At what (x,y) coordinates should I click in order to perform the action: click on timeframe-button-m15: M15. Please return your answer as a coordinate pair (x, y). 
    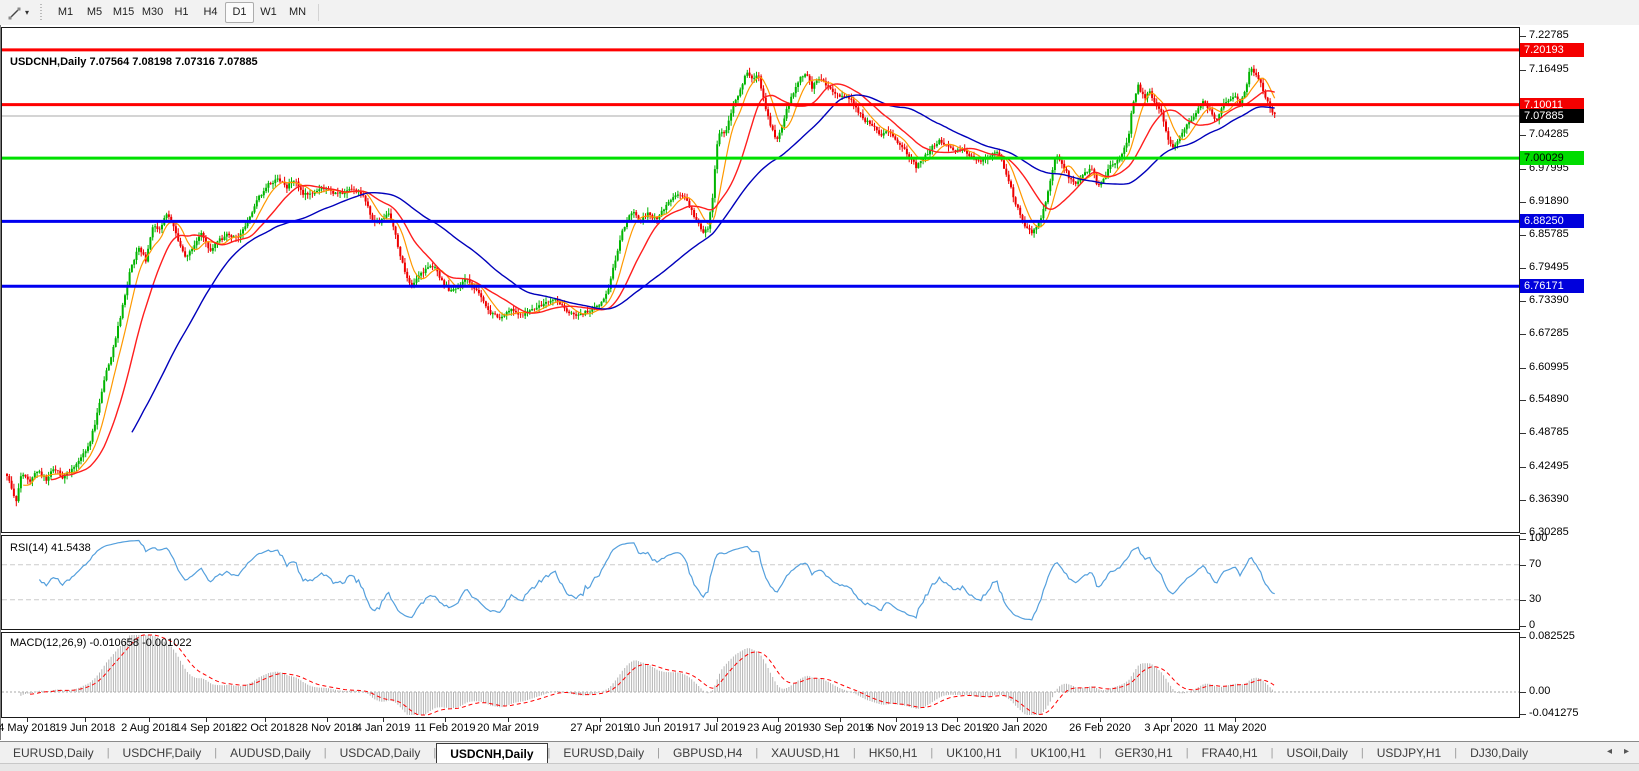
    Looking at the image, I should click on (123, 12).